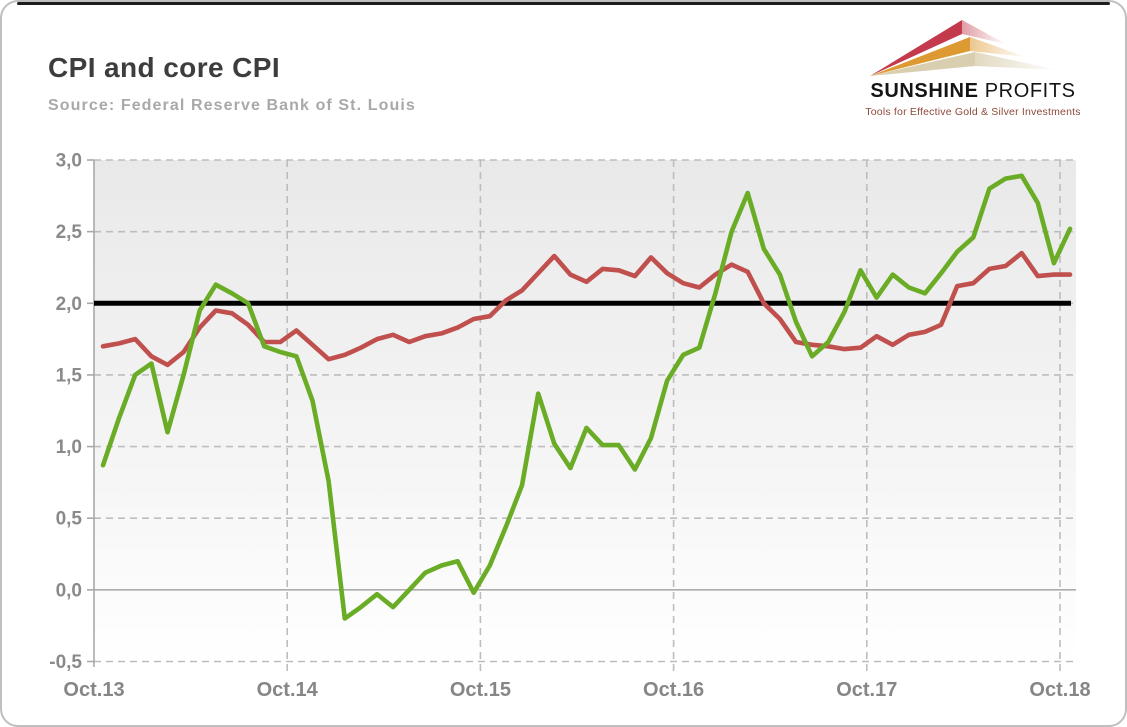  Describe the element at coordinates (998, 47) in the screenshot. I see `logo-ray-gold-fade` at that location.